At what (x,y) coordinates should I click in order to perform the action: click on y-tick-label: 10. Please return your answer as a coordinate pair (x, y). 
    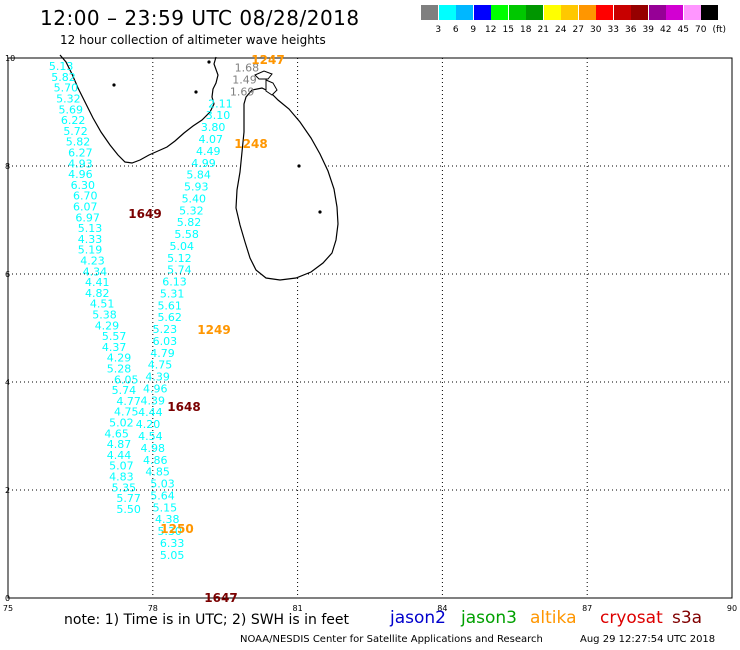
    Looking at the image, I should click on (10, 58).